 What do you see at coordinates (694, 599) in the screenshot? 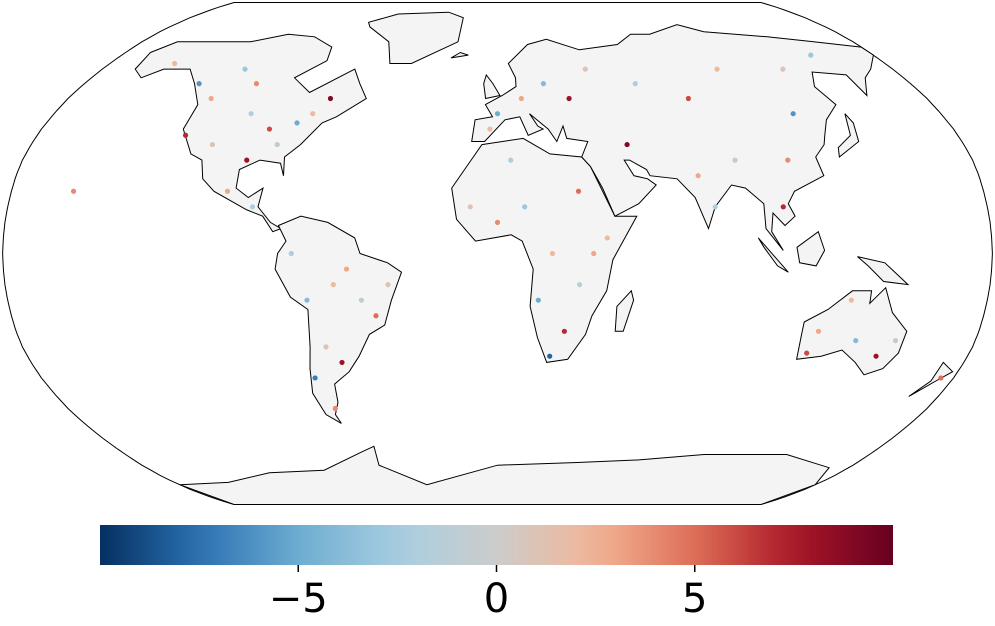
I see `colorbar-tick-label: 5` at bounding box center [694, 599].